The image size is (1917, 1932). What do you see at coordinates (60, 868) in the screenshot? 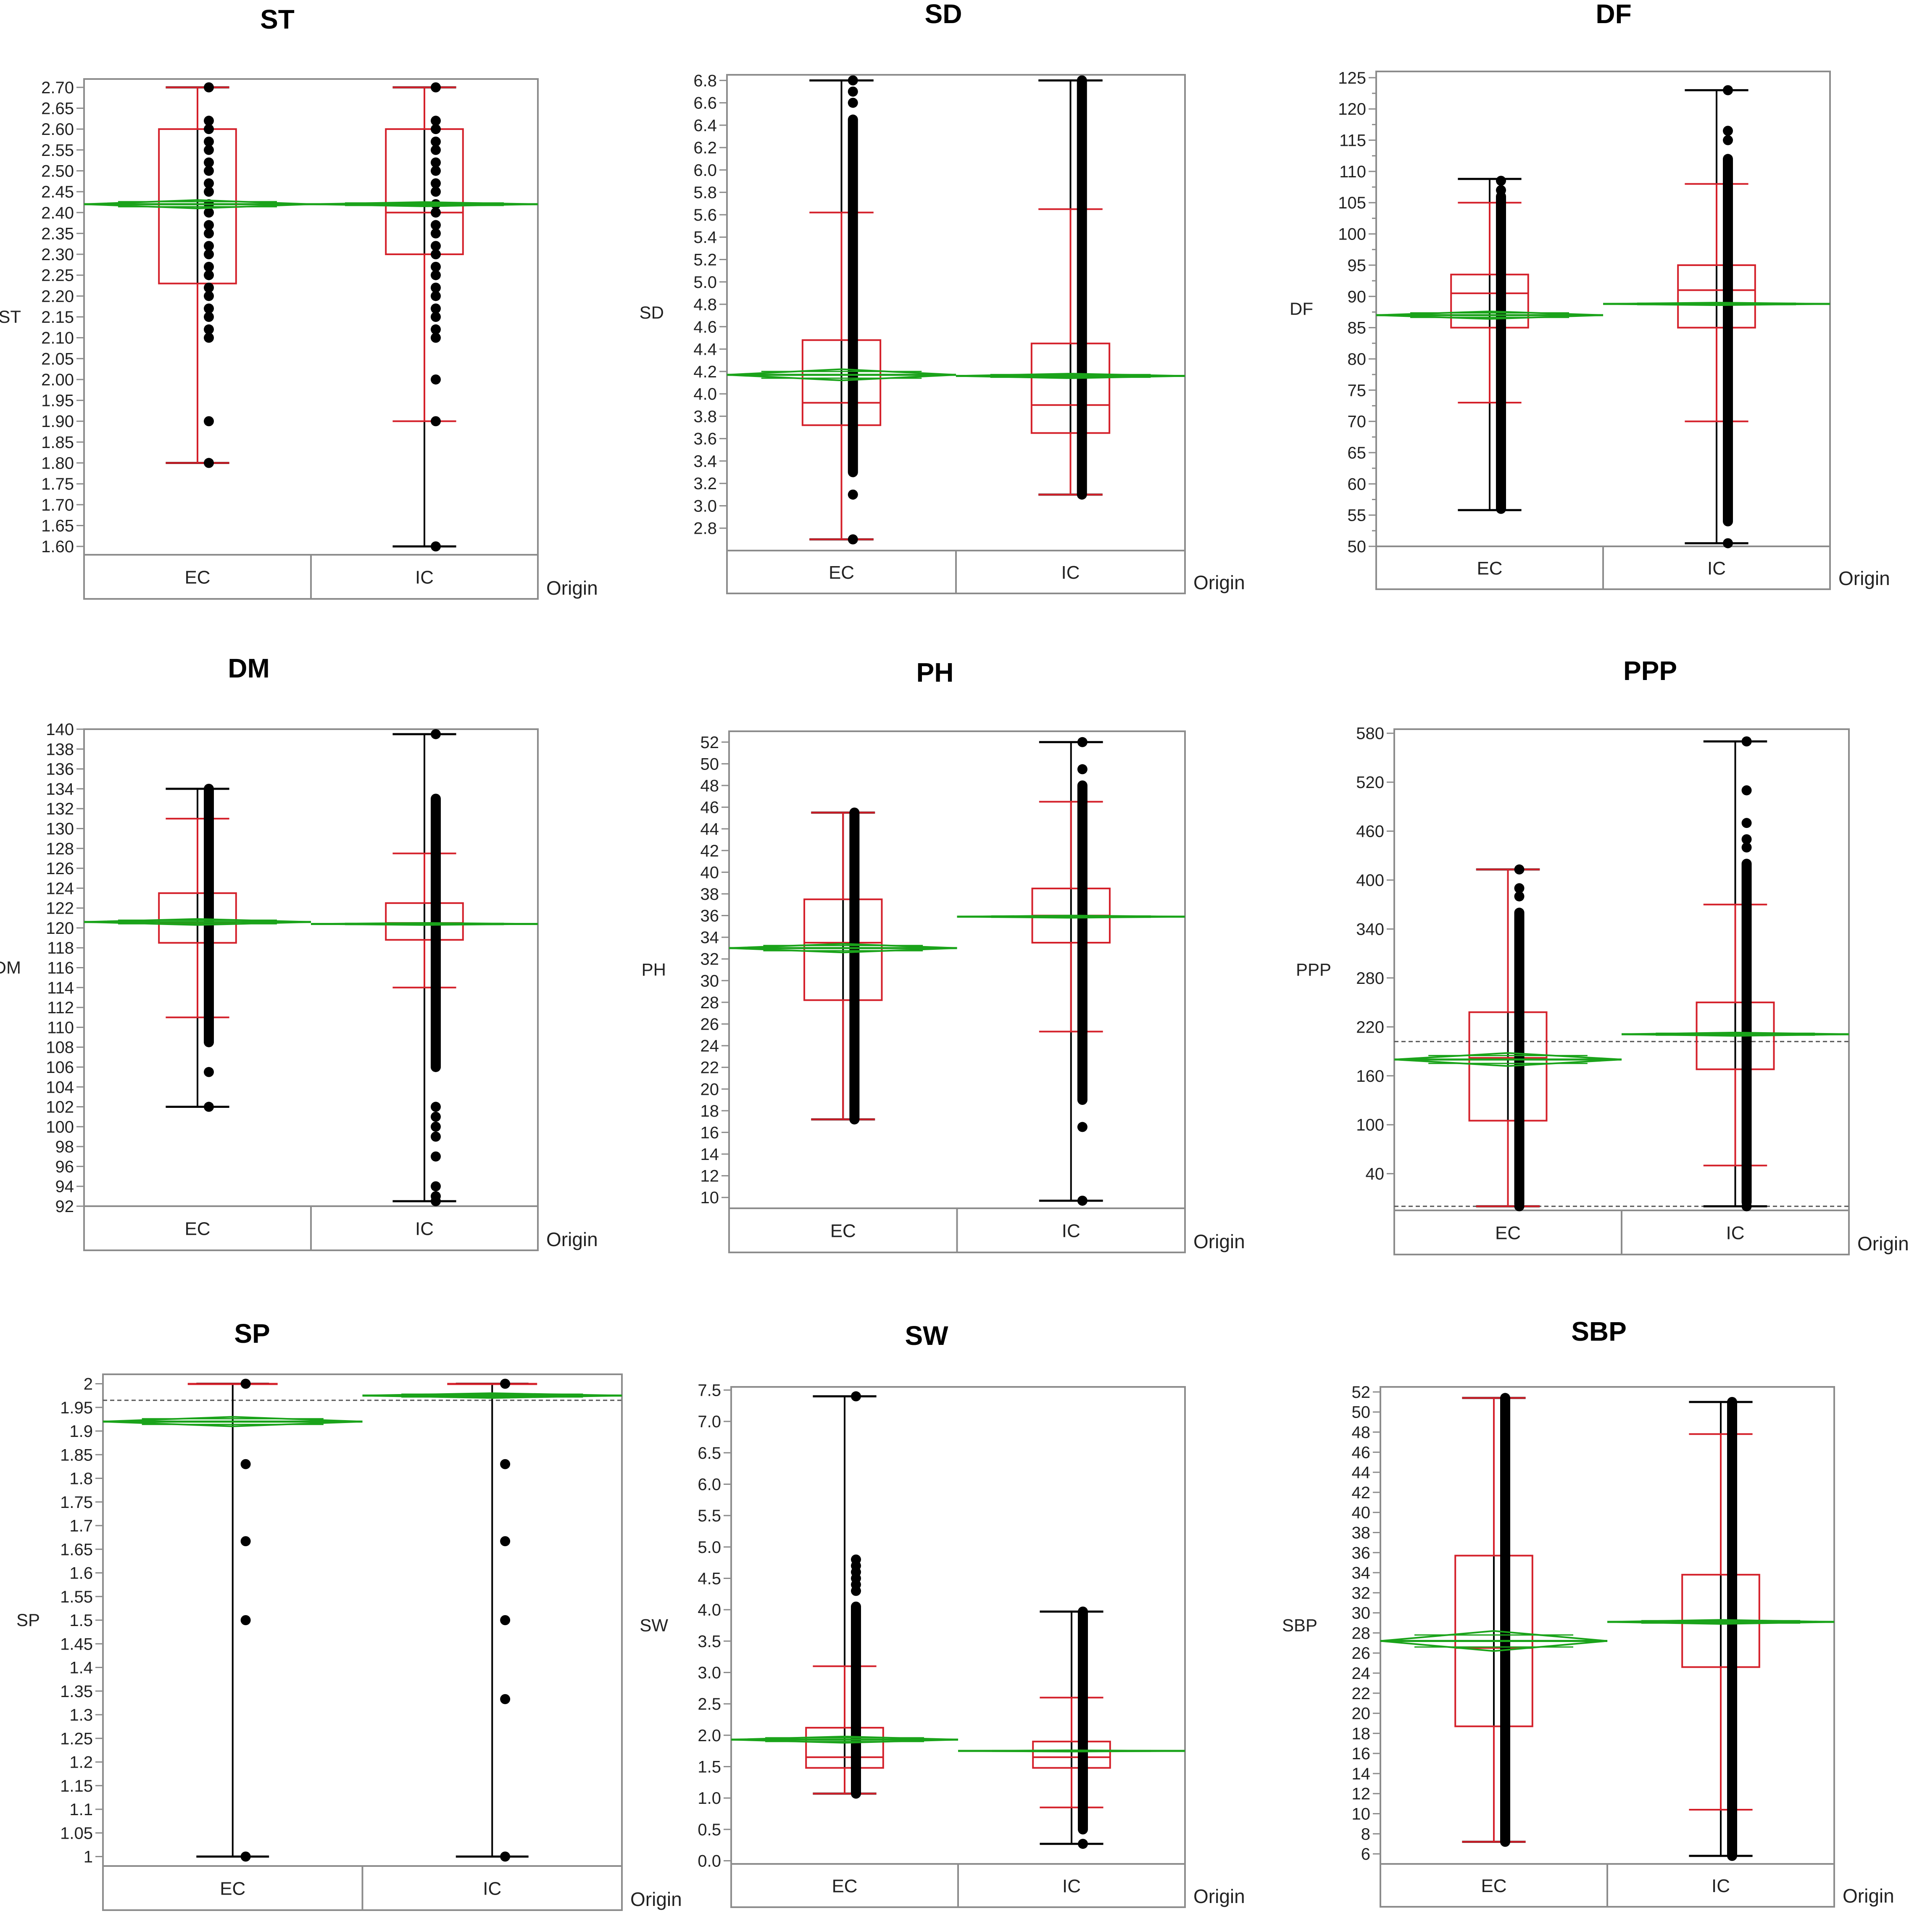
I see `y-tick-label: 126` at bounding box center [60, 868].